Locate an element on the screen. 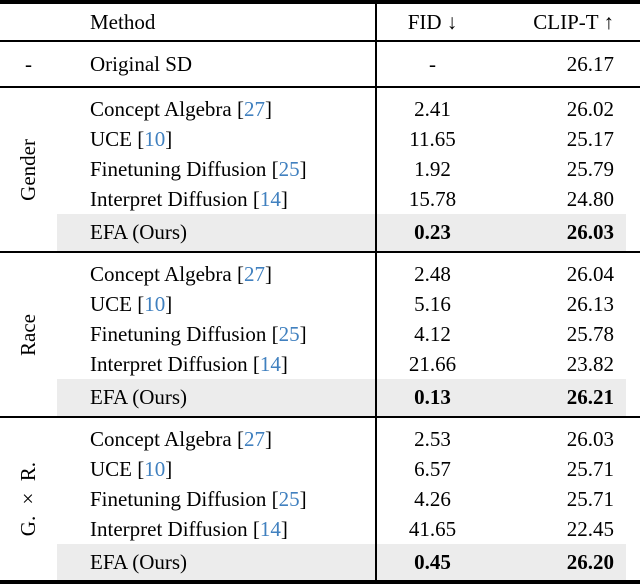 Image resolution: width=640 pixels, height=584 pixels. clip-value: 25.79 is located at coordinates (590, 168).